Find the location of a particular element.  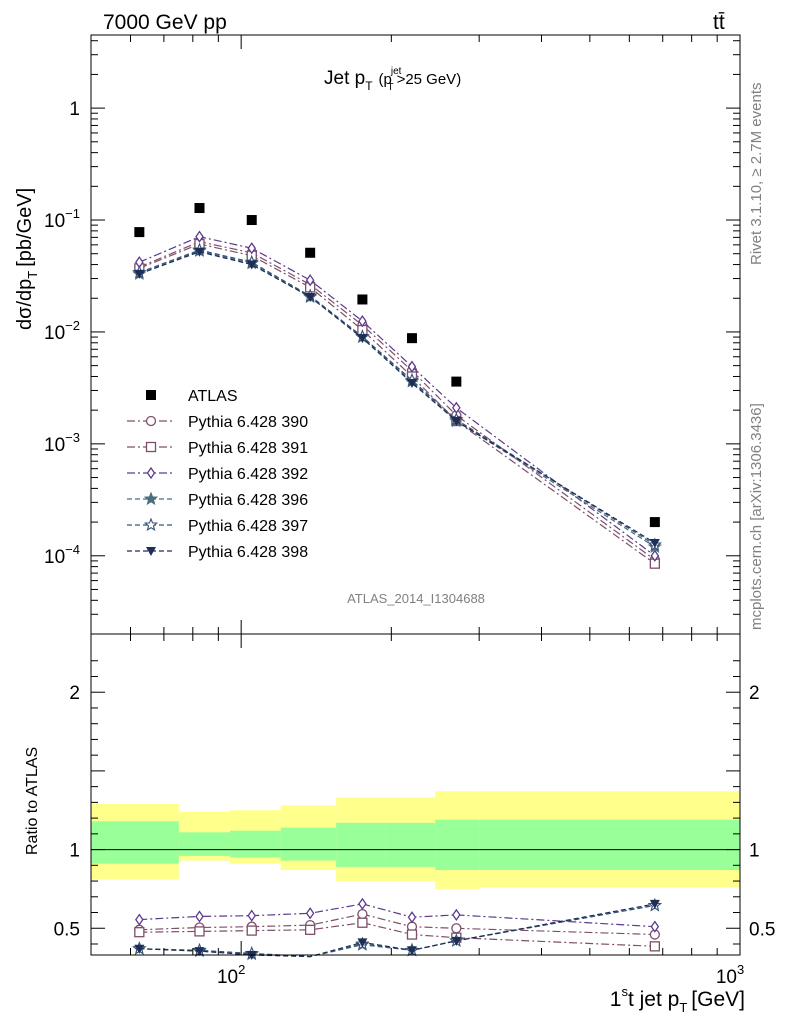

process-label: tt̄ is located at coordinates (719, 22).